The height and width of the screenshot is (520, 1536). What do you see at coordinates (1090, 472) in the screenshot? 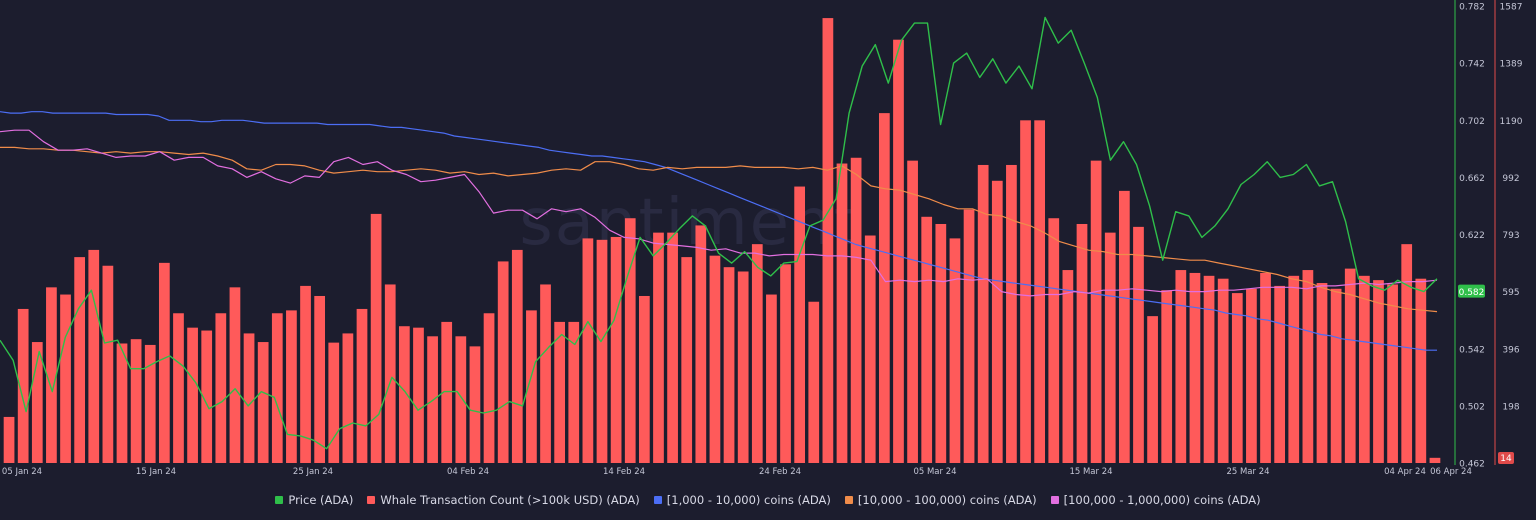
I see `x-tick-label: 15 Mar 24` at bounding box center [1090, 472].